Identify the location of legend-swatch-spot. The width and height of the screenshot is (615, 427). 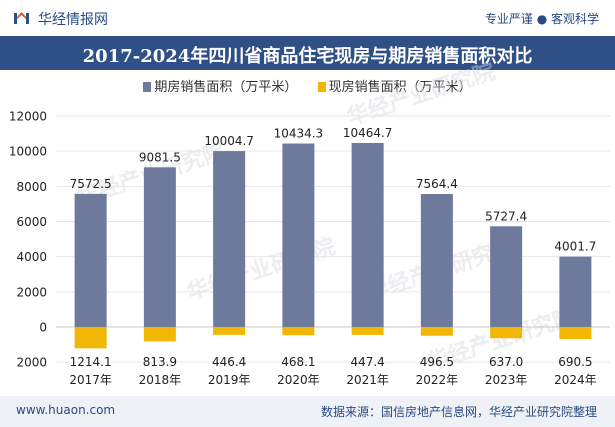
(321, 87).